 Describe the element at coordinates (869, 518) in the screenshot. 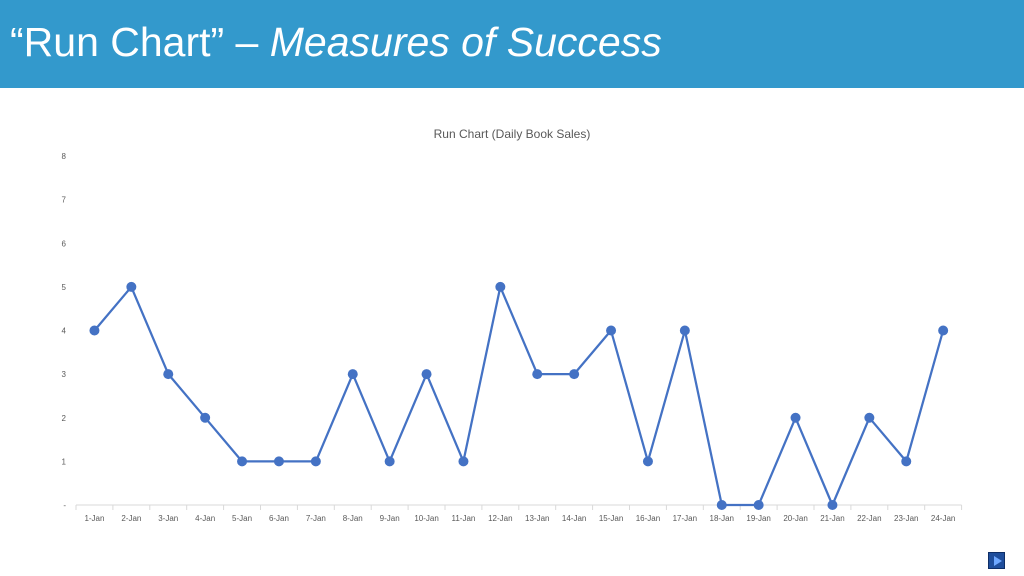

I see `x-tick-label: 22-Jan` at that location.